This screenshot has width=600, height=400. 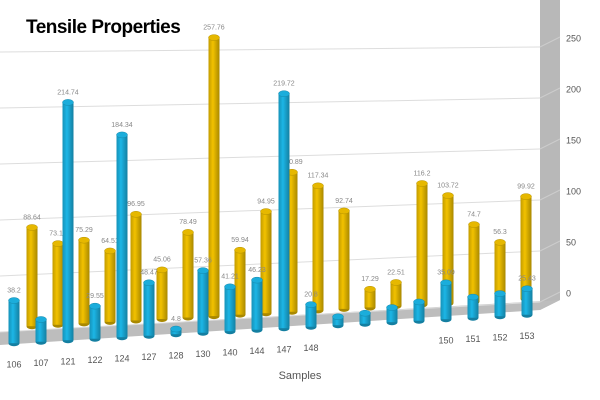 What do you see at coordinates (550, 155) in the screenshot?
I see `side-wall` at bounding box center [550, 155].